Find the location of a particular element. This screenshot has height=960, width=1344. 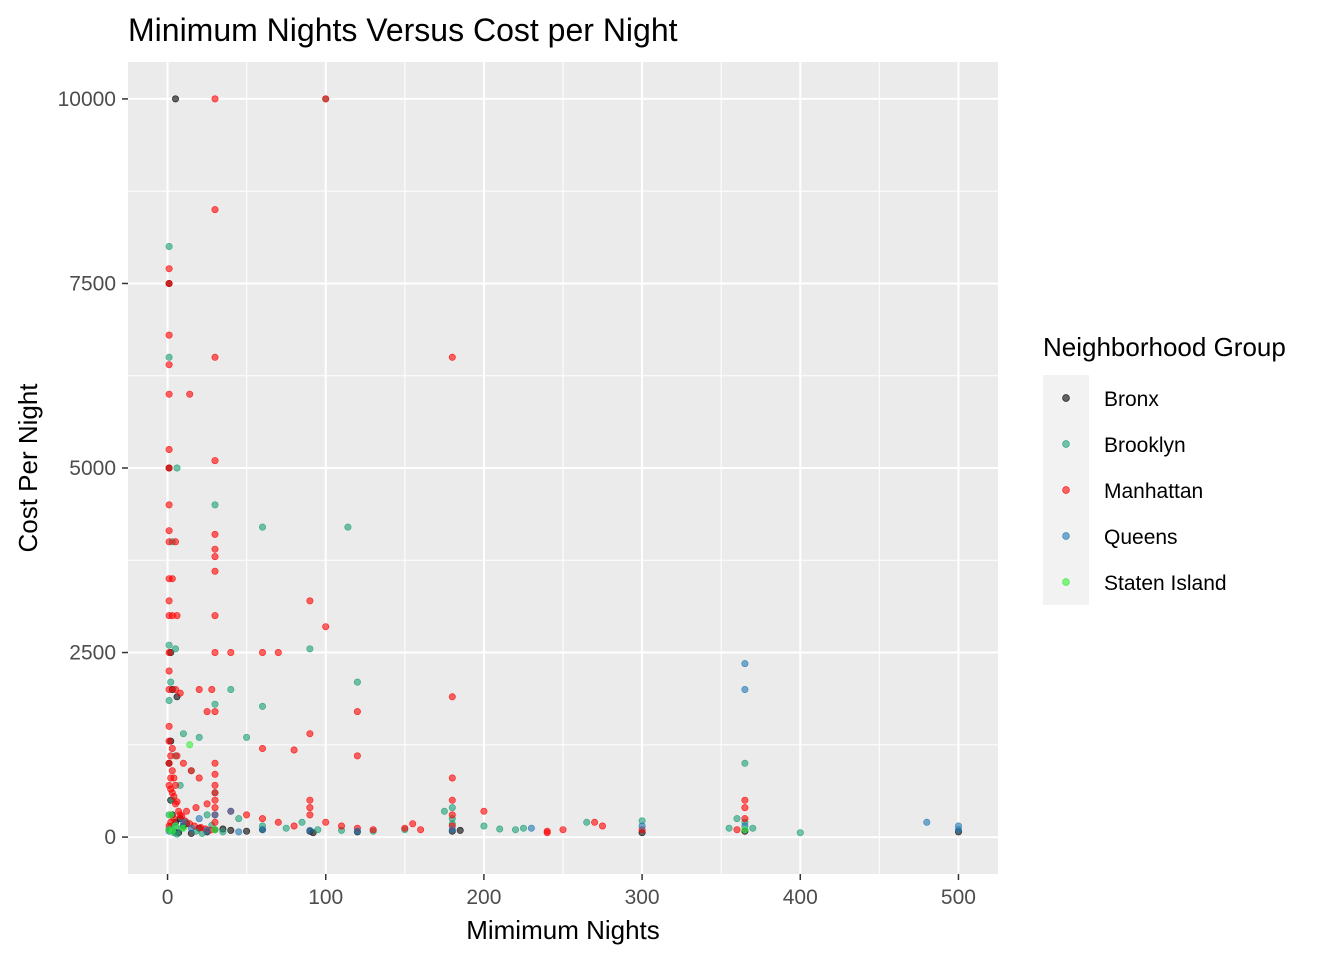

y-axis: 0 2500 5000 7500 10000 is located at coordinates (93, 468).